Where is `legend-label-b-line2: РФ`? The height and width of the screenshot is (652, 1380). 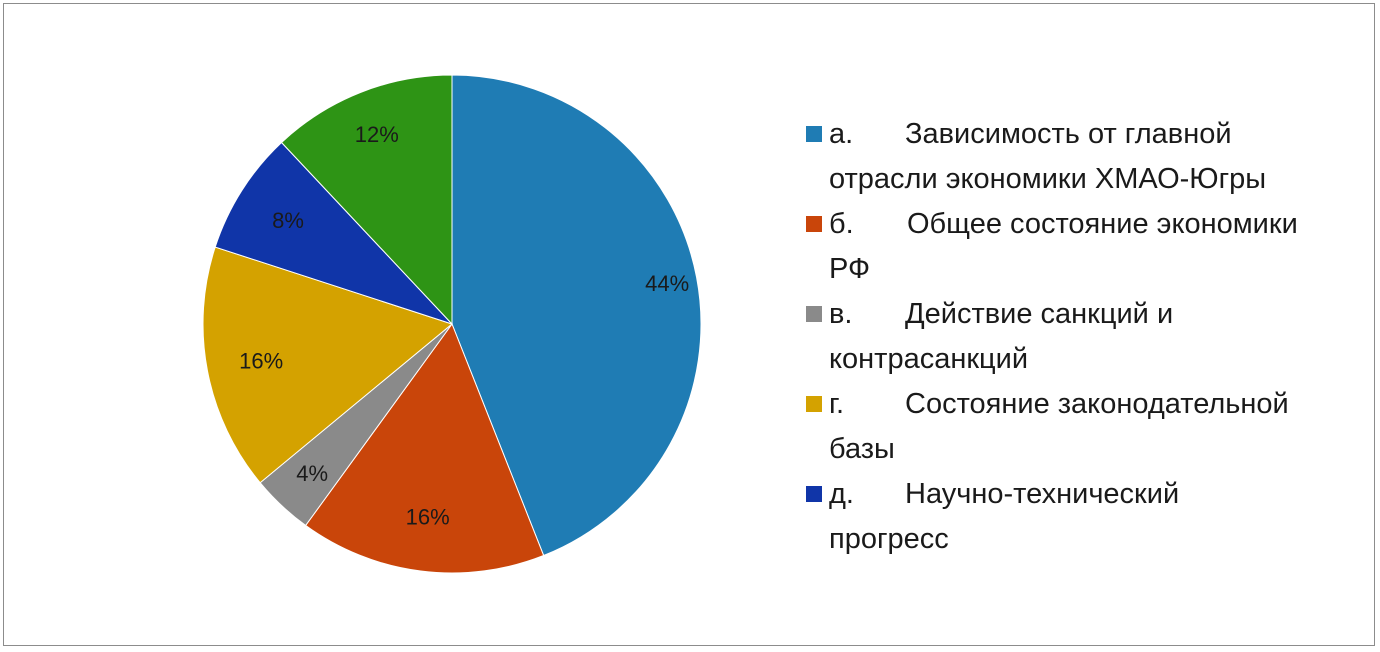 legend-label-b-line2: РФ is located at coordinates (850, 269).